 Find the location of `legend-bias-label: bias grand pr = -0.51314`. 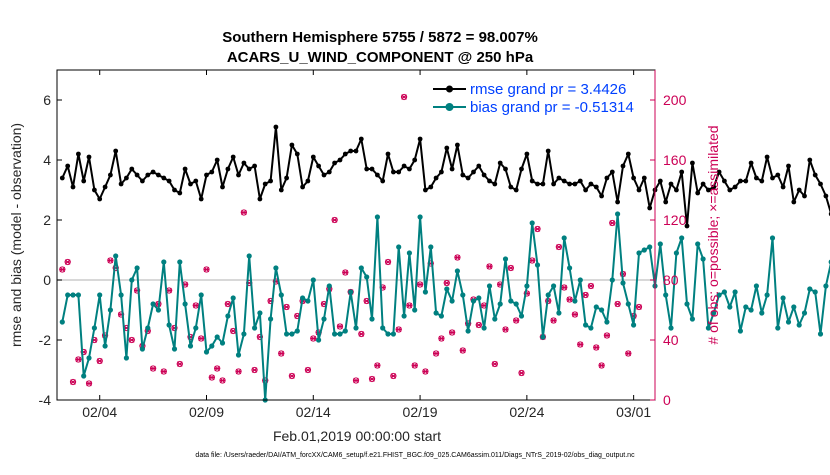

legend-bias-label: bias grand pr = -0.51314 is located at coordinates (552, 107).